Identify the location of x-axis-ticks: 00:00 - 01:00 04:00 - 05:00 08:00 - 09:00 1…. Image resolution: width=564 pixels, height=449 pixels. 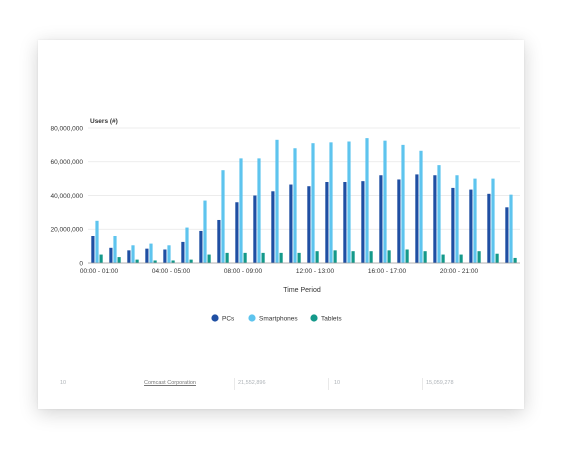
(279, 271).